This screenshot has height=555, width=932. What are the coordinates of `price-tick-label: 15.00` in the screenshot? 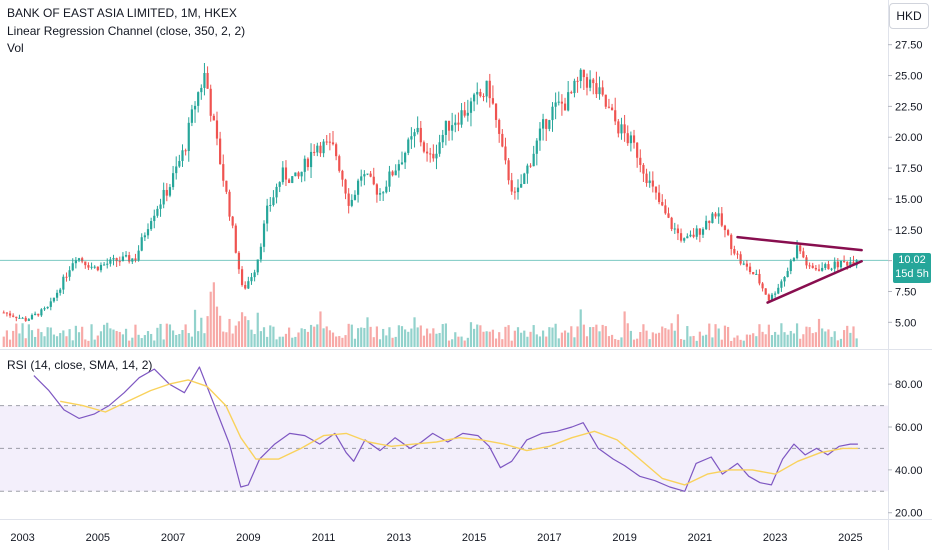 It's located at (909, 200).